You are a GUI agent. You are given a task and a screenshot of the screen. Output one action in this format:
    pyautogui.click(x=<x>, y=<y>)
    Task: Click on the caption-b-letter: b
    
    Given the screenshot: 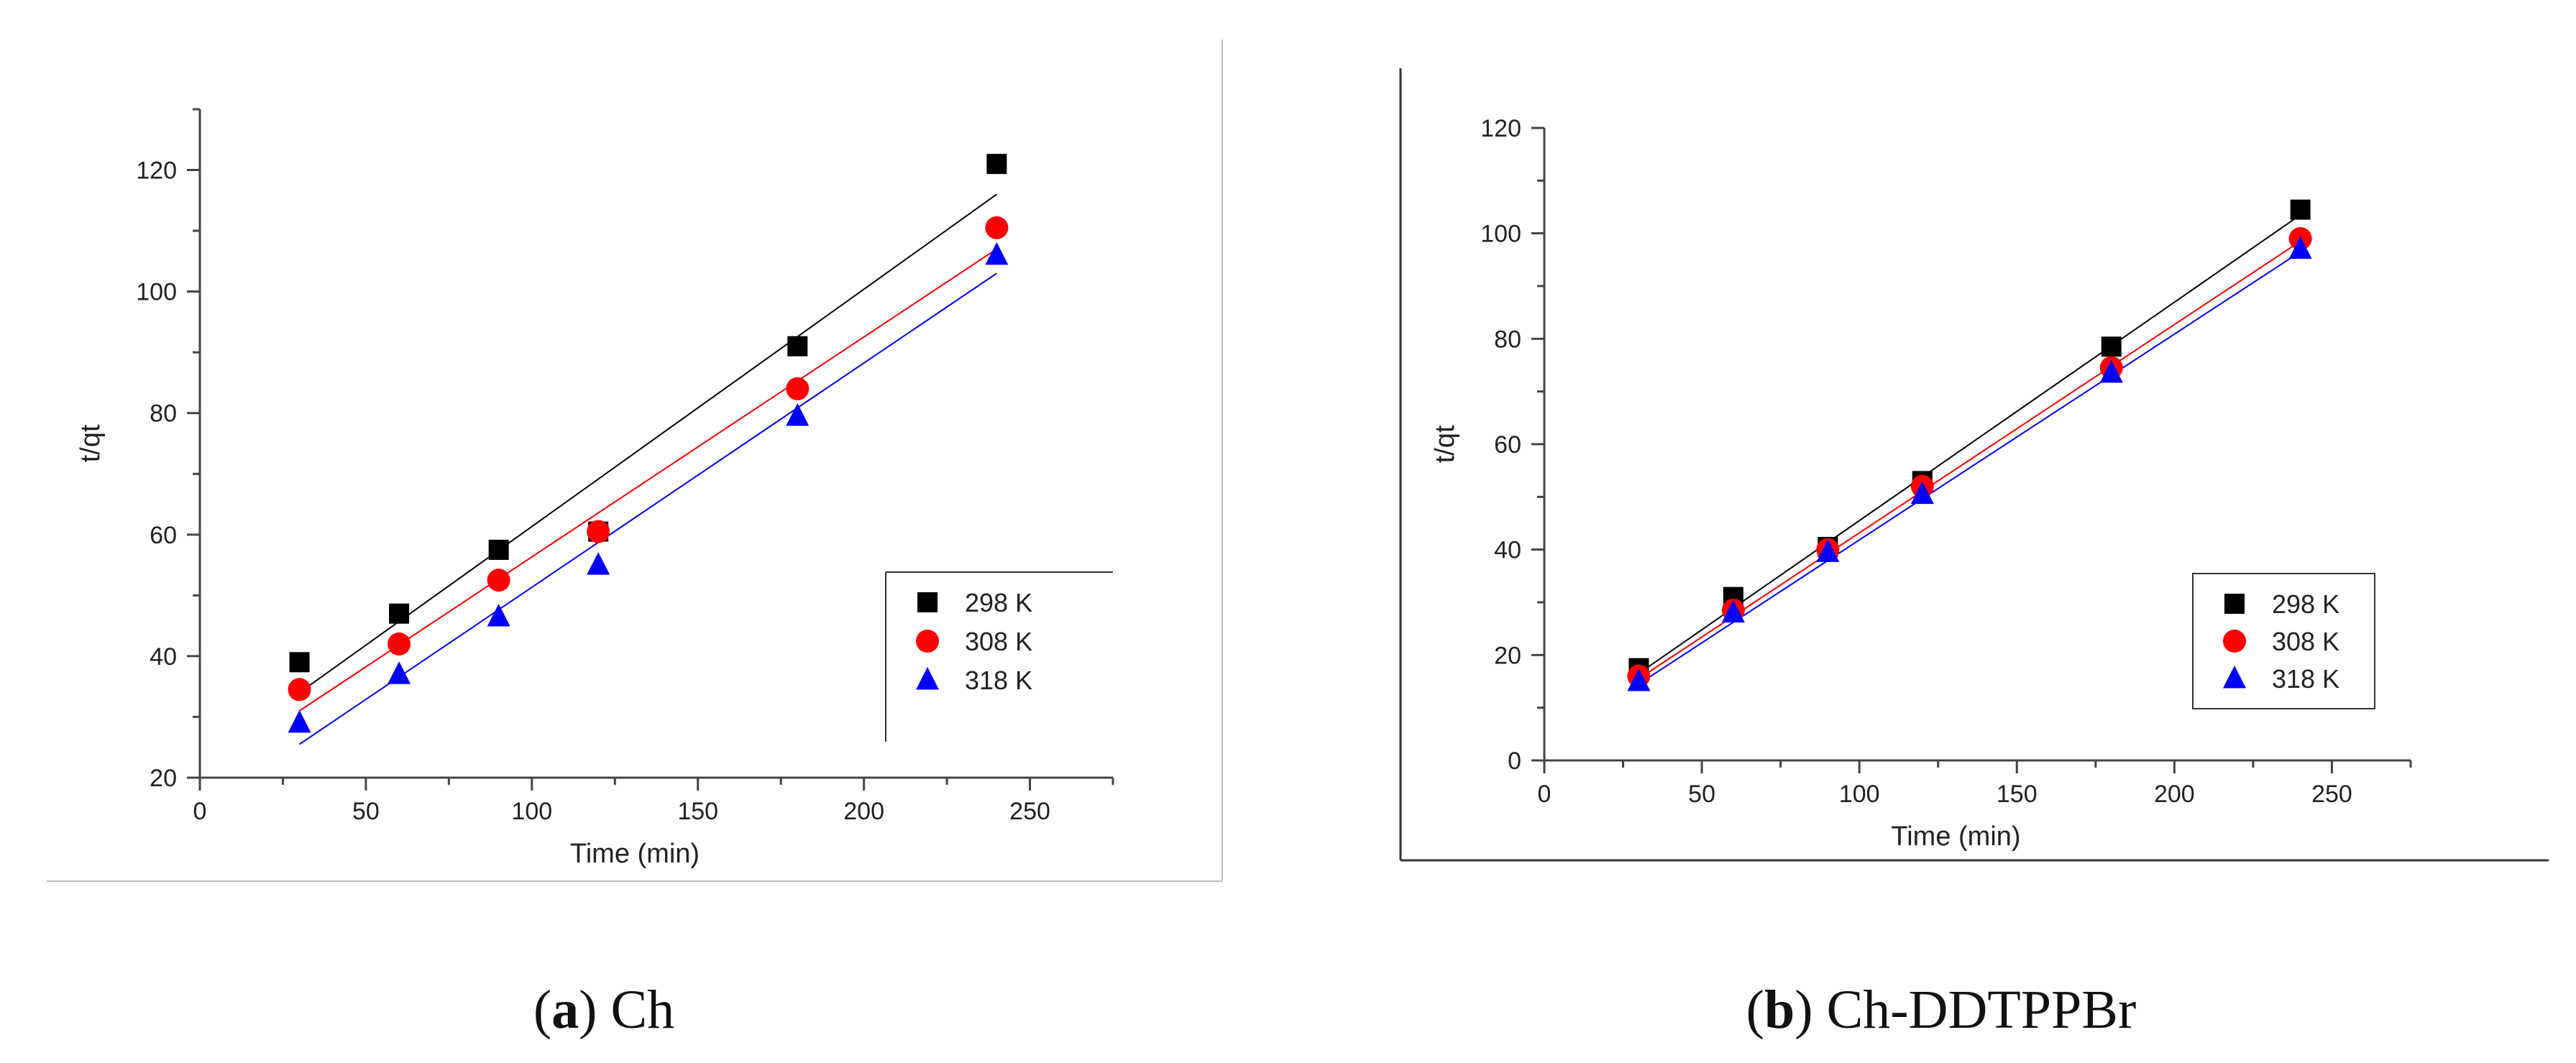 What is the action you would take?
    pyautogui.click(x=1779, y=1010)
    